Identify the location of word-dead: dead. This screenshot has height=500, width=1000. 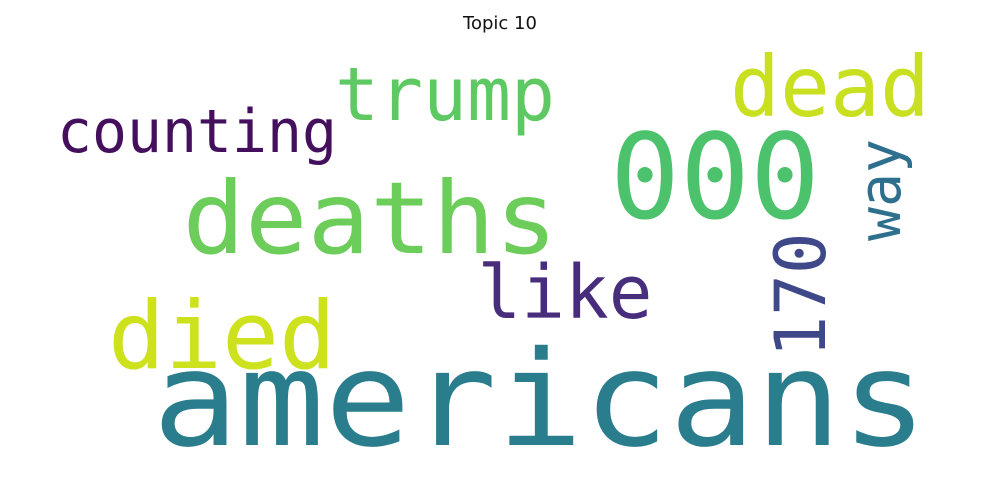
(830, 87).